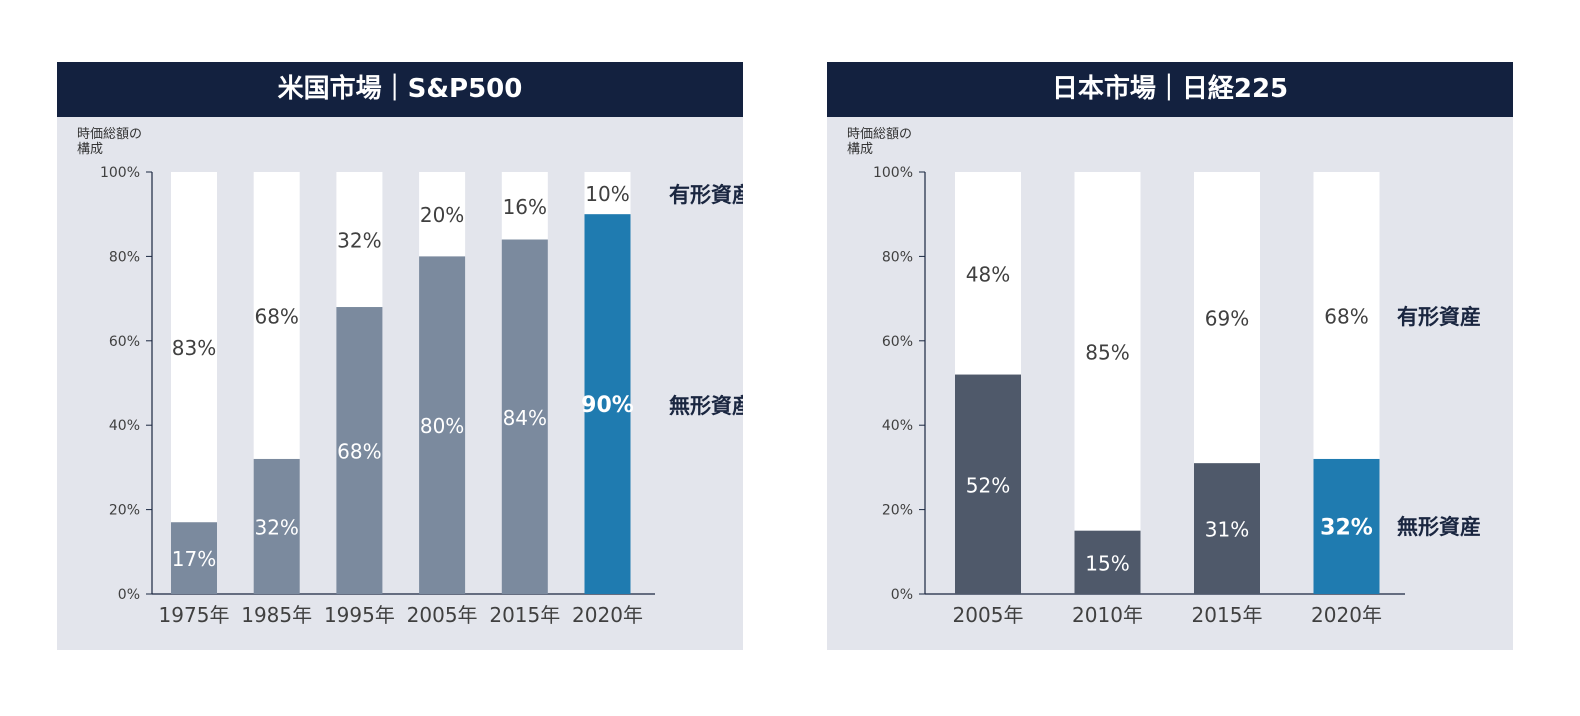 Image resolution: width=1580 pixels, height=716 pixels. I want to click on us-label-tangible: 83%, so click(194, 348).